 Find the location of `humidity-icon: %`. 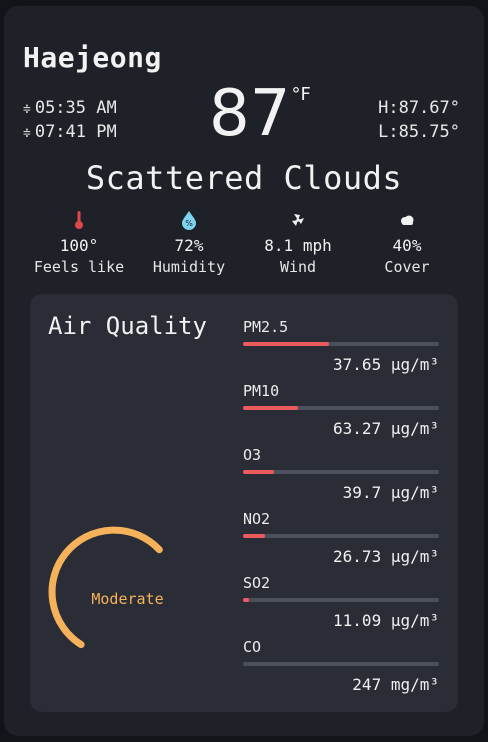

humidity-icon: % is located at coordinates (189, 220).